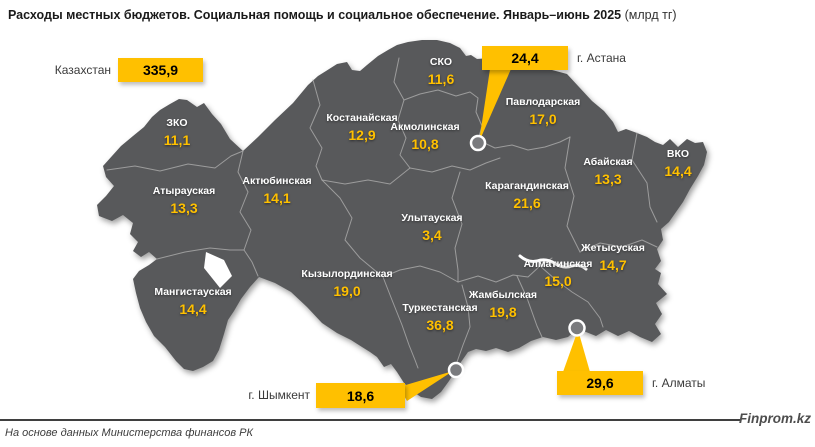  What do you see at coordinates (82, 70) in the screenshot?
I see `total-label: Казахстан` at bounding box center [82, 70].